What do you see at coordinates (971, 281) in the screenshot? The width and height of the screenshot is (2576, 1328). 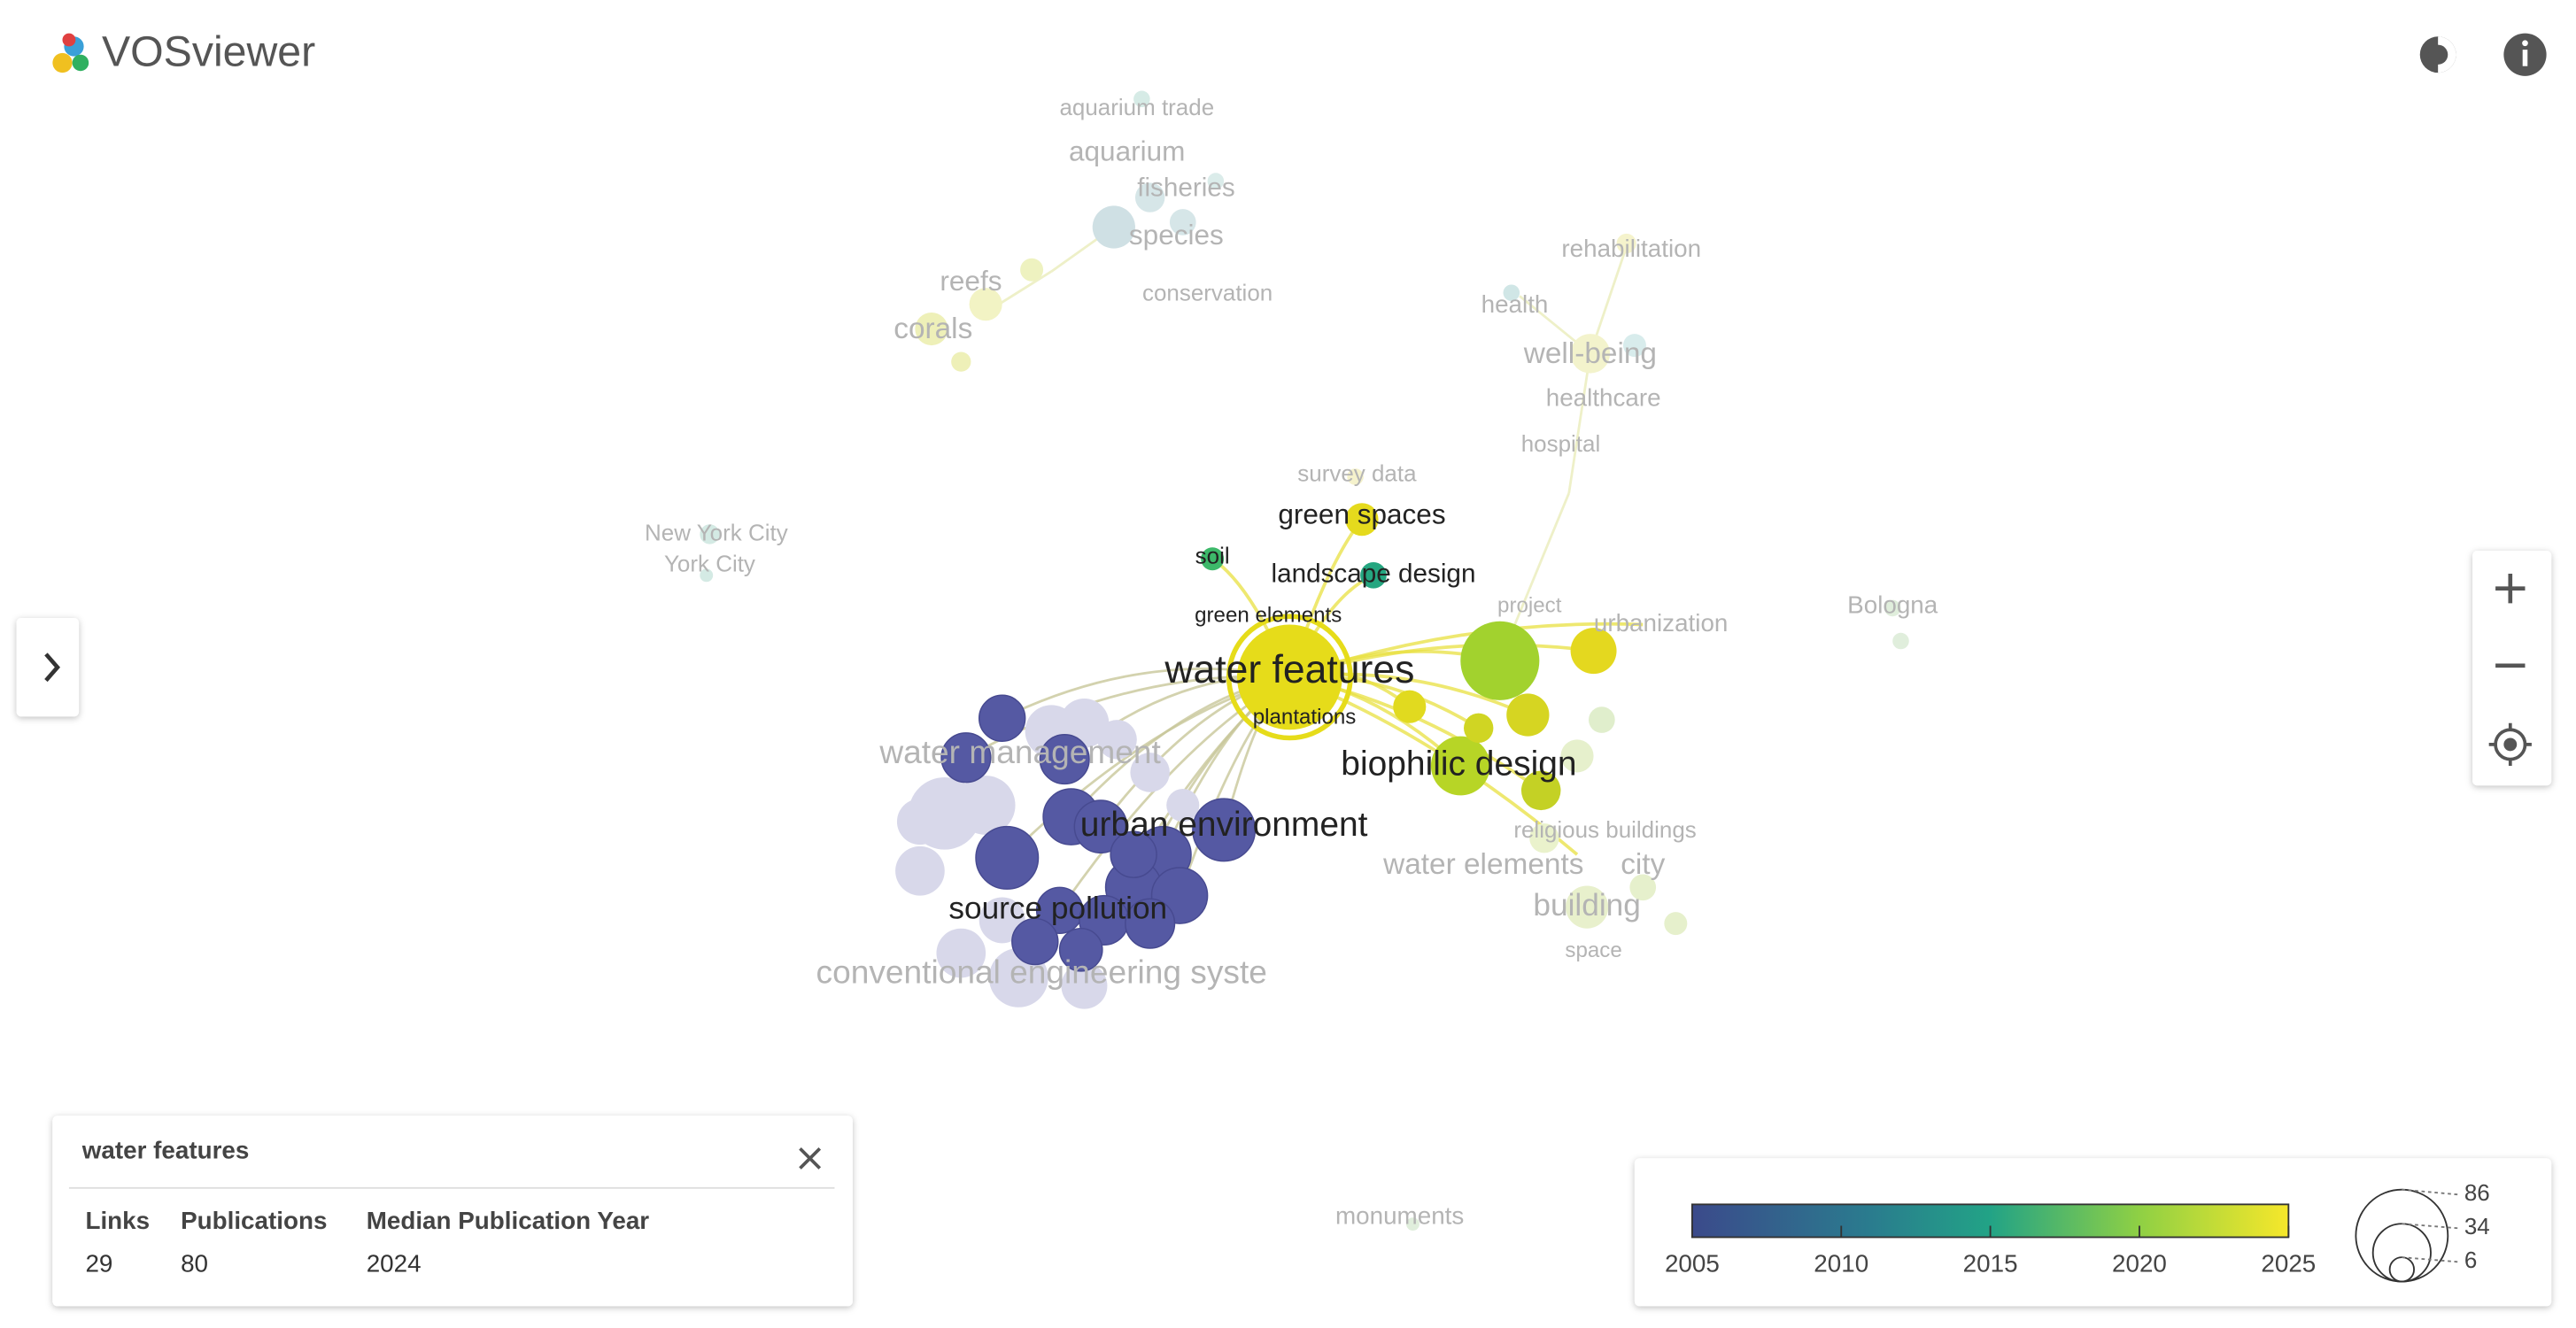 I see `node-label: reefs` at bounding box center [971, 281].